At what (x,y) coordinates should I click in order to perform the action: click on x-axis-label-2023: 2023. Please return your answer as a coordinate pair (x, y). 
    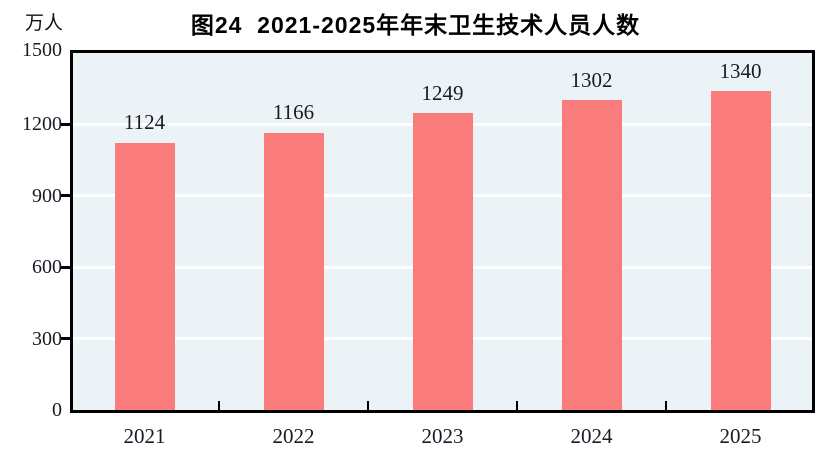
    Looking at the image, I should click on (442, 436).